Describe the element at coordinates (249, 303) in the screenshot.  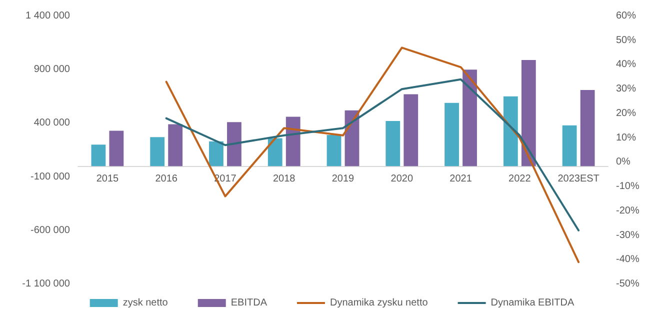
I see `legend-label: EBITDA` at that location.